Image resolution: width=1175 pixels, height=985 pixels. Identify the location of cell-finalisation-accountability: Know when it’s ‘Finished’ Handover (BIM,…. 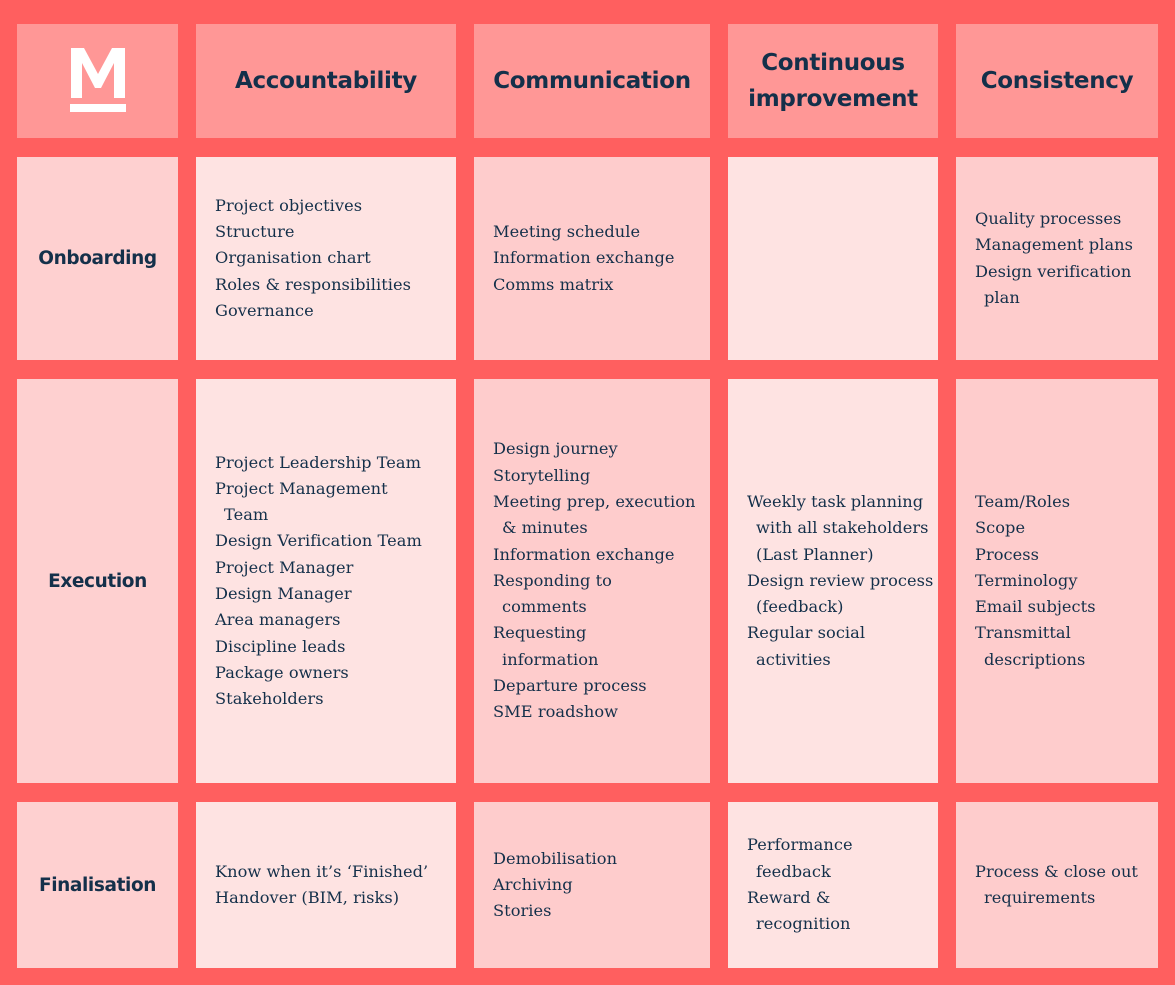
(326, 885).